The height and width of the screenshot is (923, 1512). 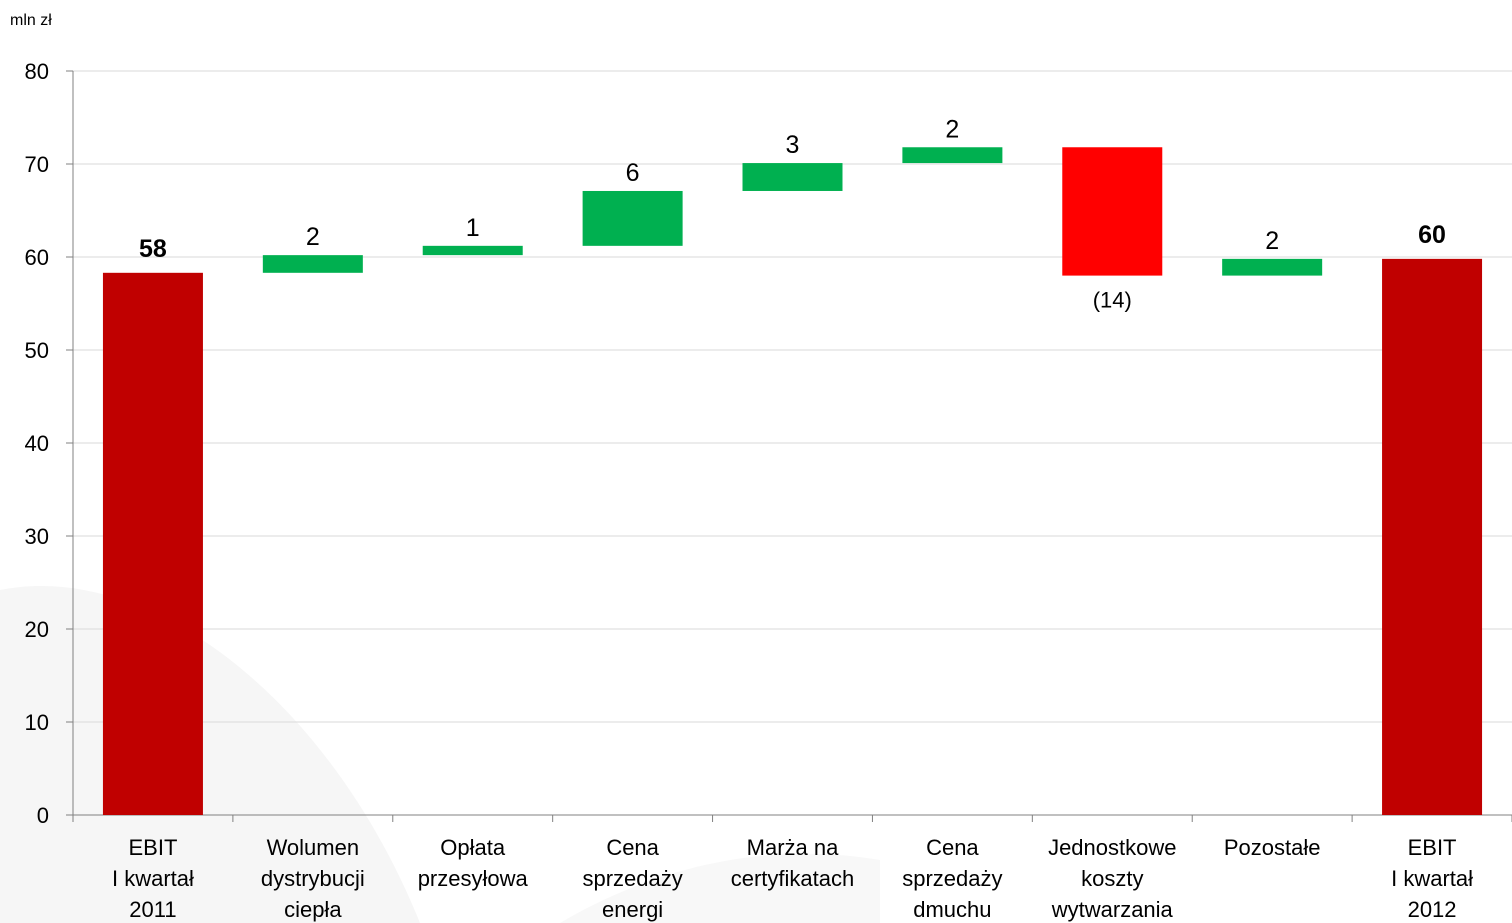 I want to click on data-label: 6, so click(x=633, y=173).